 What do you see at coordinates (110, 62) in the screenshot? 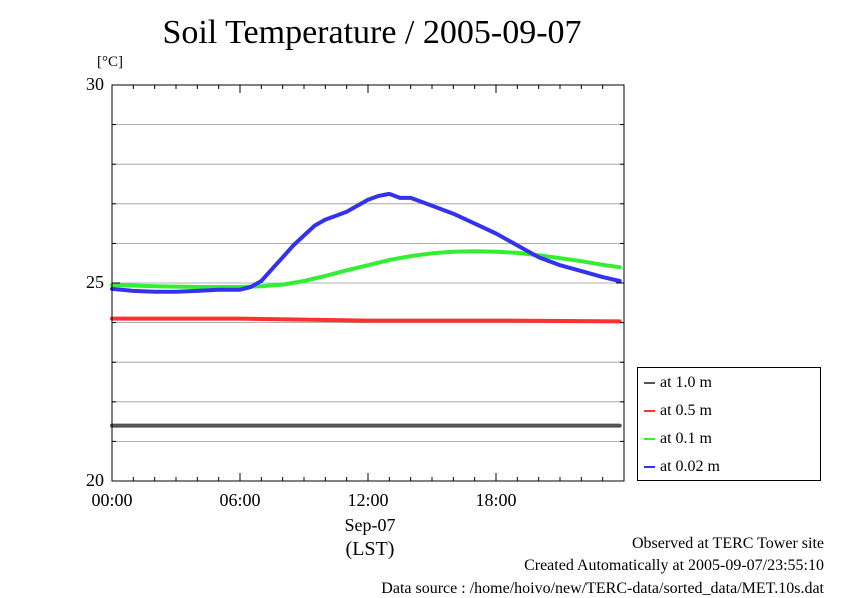
I see `y-axis-unit: [°C]` at bounding box center [110, 62].